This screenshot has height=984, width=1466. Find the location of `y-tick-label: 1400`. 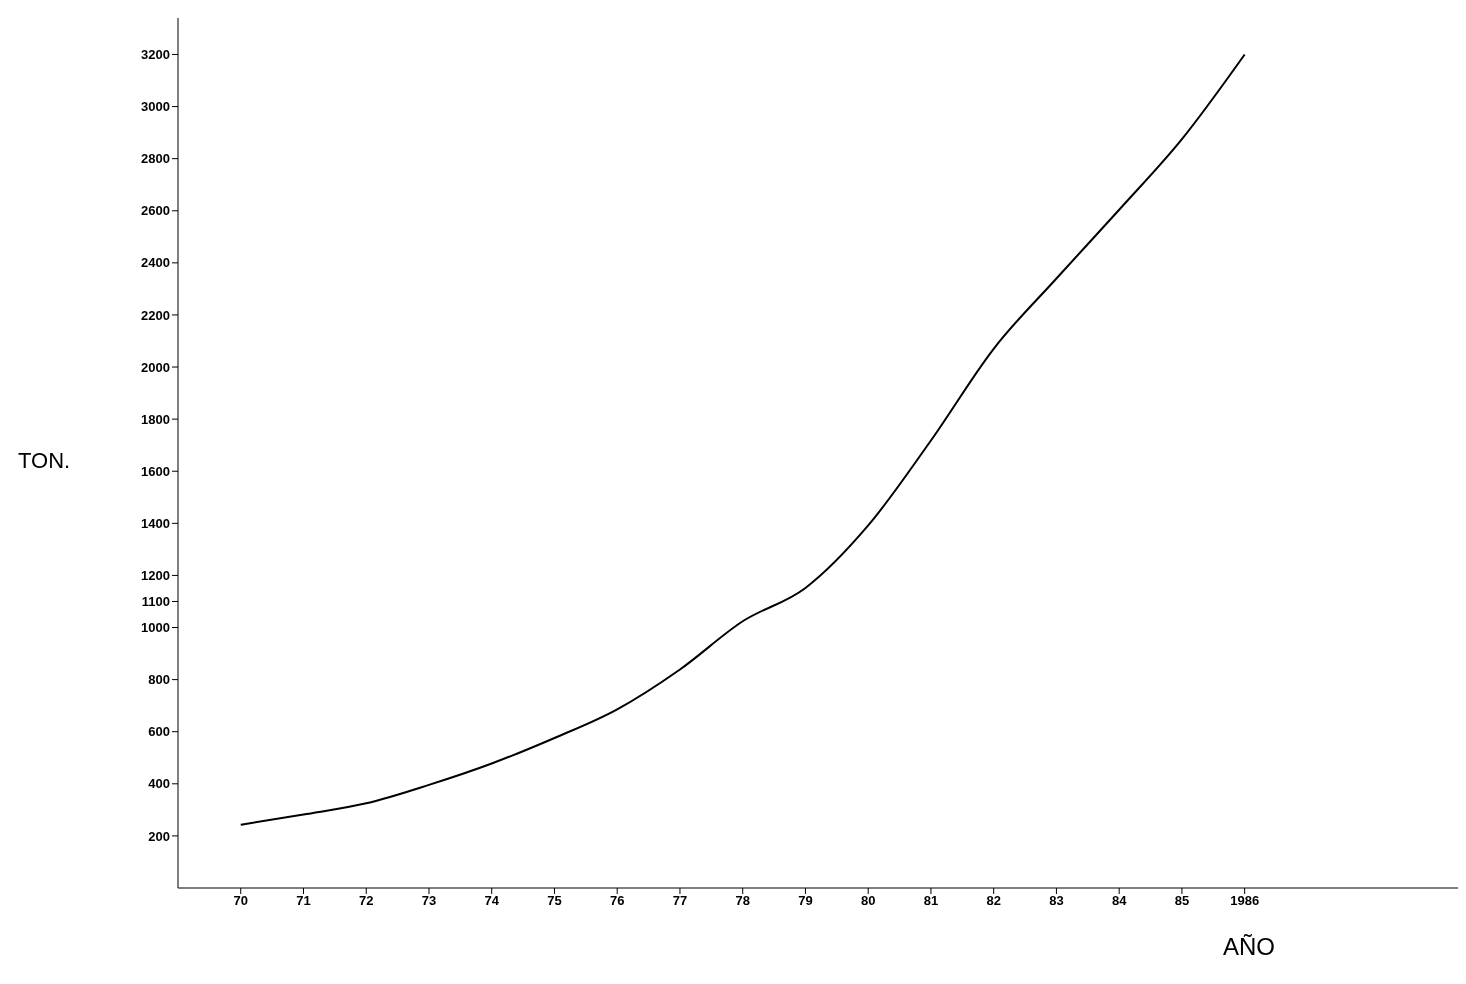

y-tick-label: 1400 is located at coordinates (155, 523).